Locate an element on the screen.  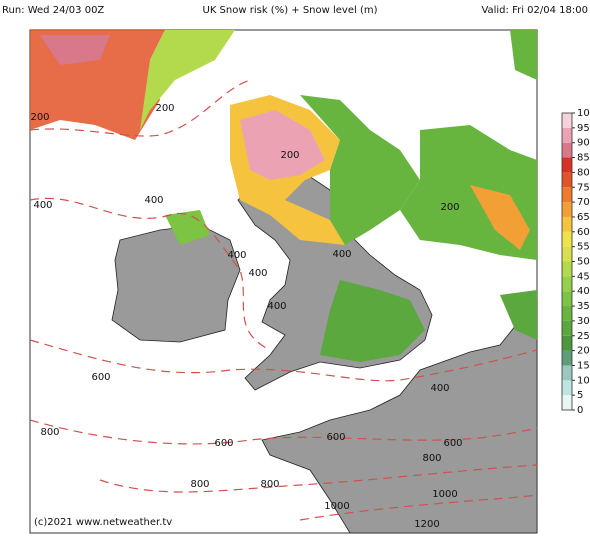
colorbar-tick-label: 70 is located at coordinates (583, 202).